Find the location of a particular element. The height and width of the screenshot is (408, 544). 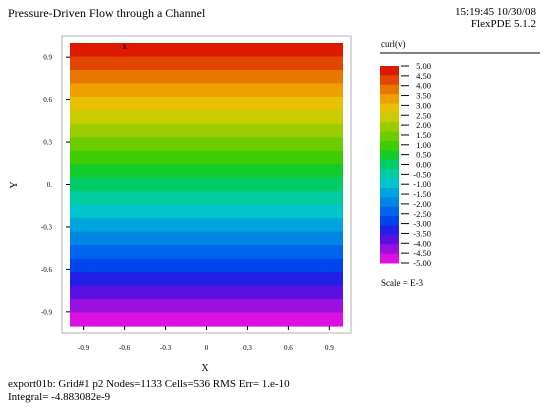

legend-value: -5.00 is located at coordinates (422, 263).